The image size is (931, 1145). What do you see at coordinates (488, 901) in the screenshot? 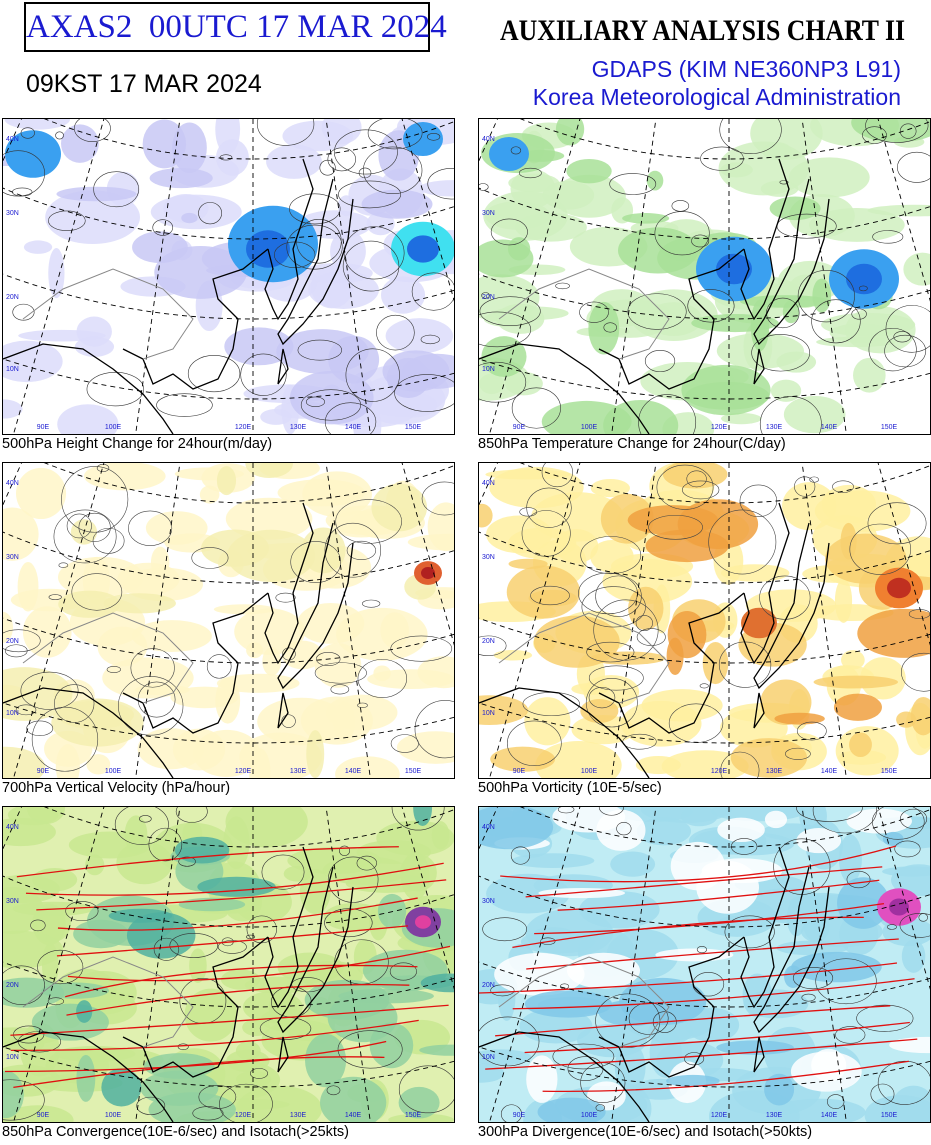
I see `lat-label: 30N` at bounding box center [488, 901].